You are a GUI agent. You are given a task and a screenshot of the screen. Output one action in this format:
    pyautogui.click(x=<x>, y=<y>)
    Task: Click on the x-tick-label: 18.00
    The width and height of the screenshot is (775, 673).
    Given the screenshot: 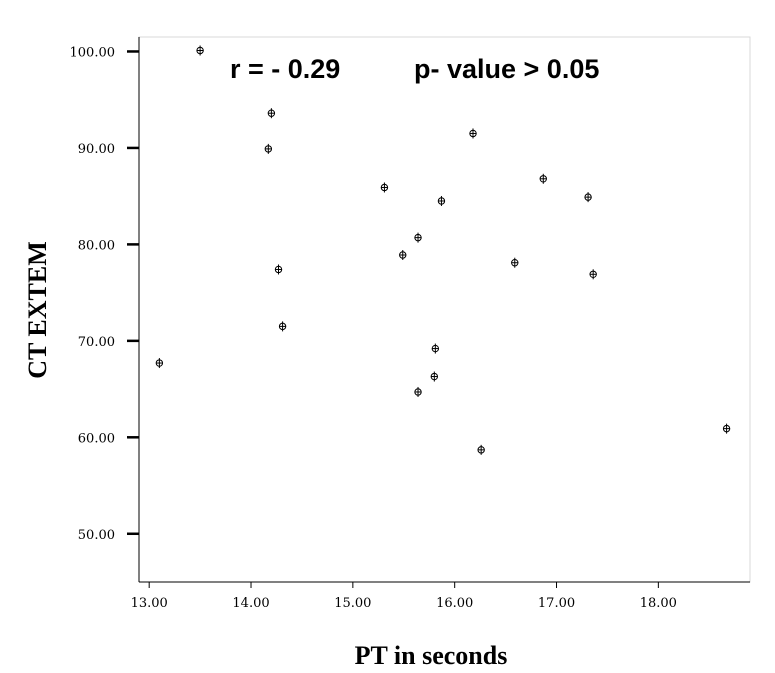 What is the action you would take?
    pyautogui.click(x=658, y=603)
    